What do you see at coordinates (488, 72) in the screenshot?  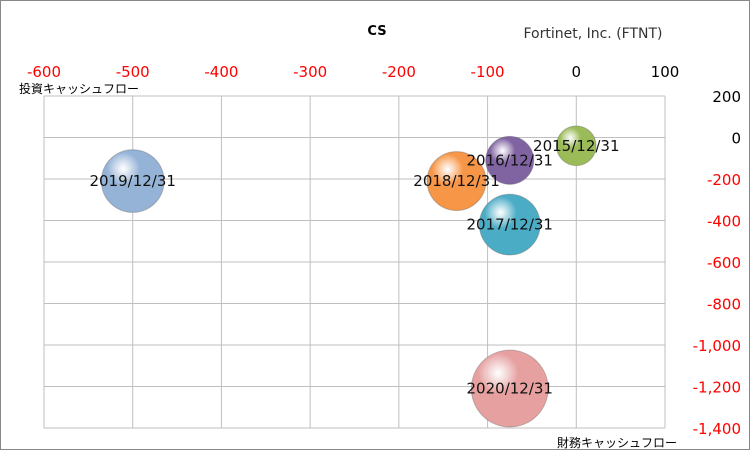 I see `x-tick-label: -100` at bounding box center [488, 72].